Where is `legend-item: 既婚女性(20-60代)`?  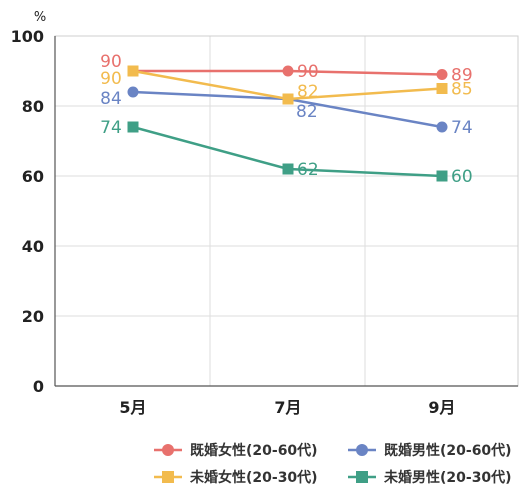
legend-item: 既婚女性(20-60代) is located at coordinates (236, 450).